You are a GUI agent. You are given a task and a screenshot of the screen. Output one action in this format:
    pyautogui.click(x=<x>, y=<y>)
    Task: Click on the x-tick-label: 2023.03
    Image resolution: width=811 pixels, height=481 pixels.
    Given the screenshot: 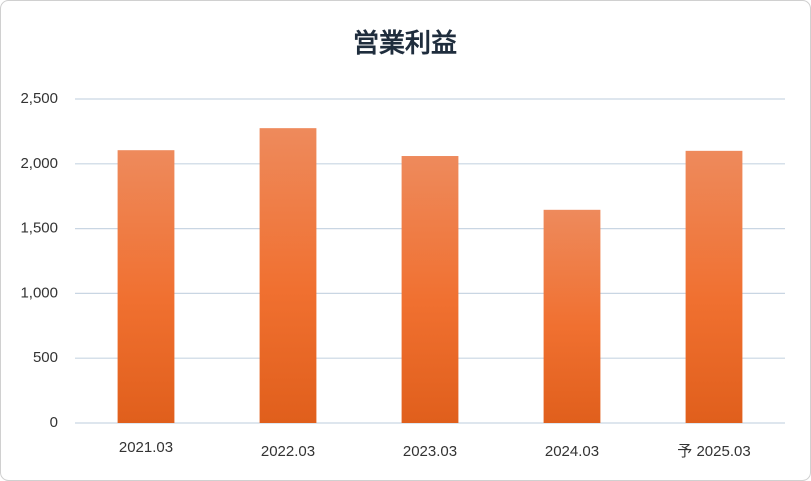 What is the action you would take?
    pyautogui.click(x=430, y=451)
    